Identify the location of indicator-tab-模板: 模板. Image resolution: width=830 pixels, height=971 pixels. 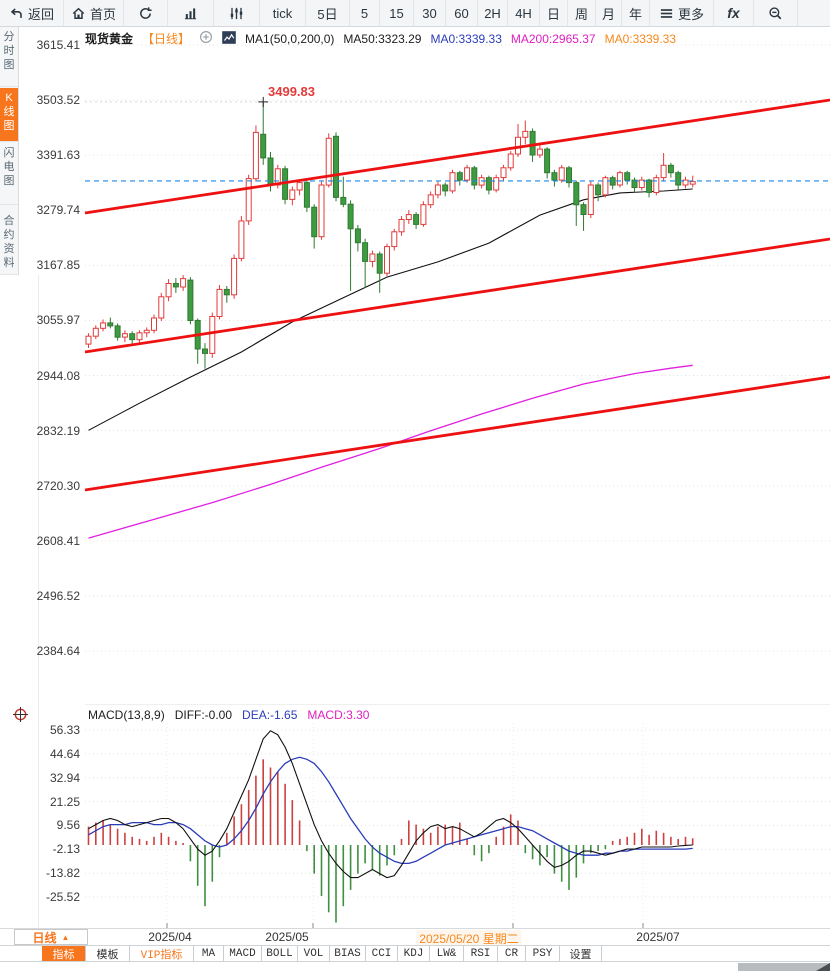
(108, 954).